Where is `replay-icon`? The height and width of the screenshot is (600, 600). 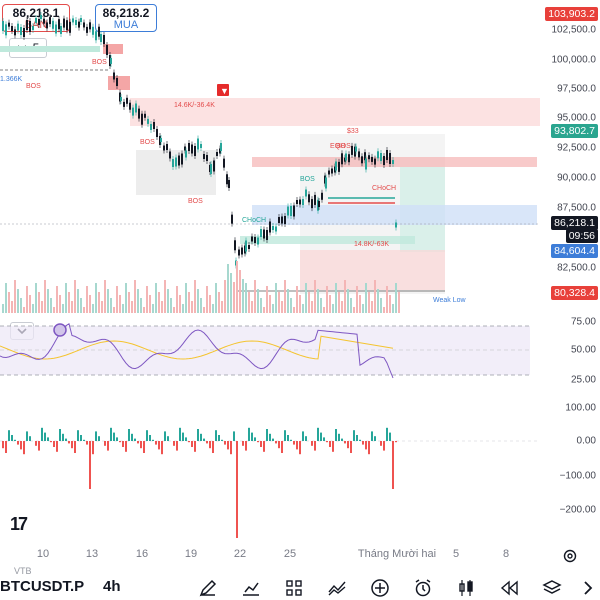 replay-icon is located at coordinates (509, 588).